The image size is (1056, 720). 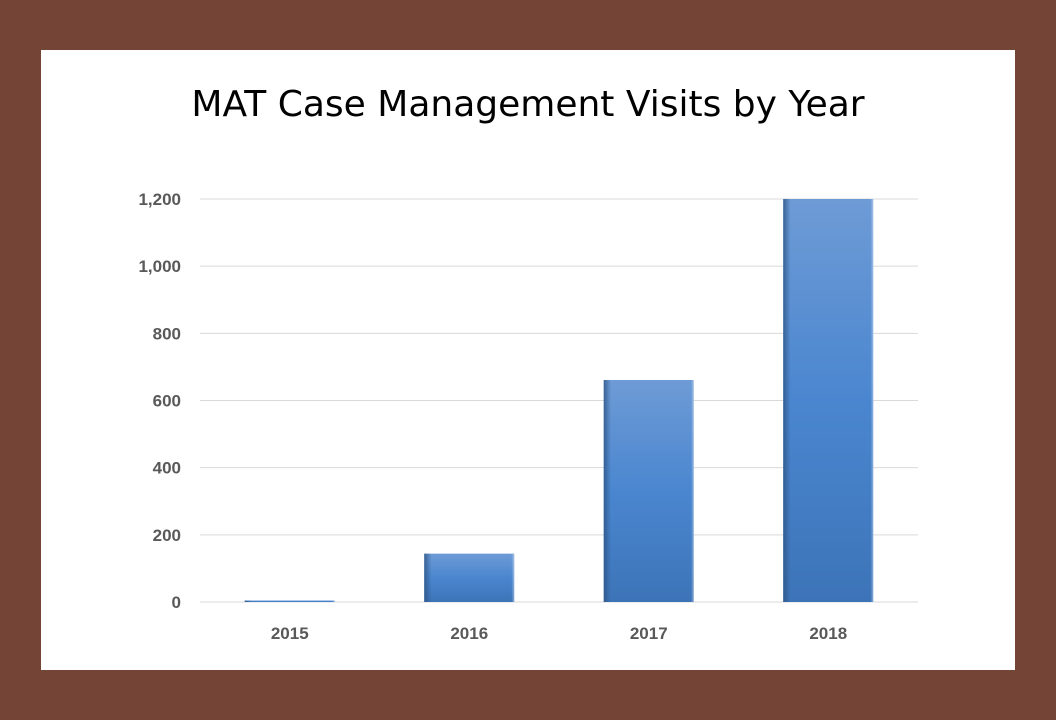 What do you see at coordinates (159, 199) in the screenshot?
I see `y-tick-label: 1,200` at bounding box center [159, 199].